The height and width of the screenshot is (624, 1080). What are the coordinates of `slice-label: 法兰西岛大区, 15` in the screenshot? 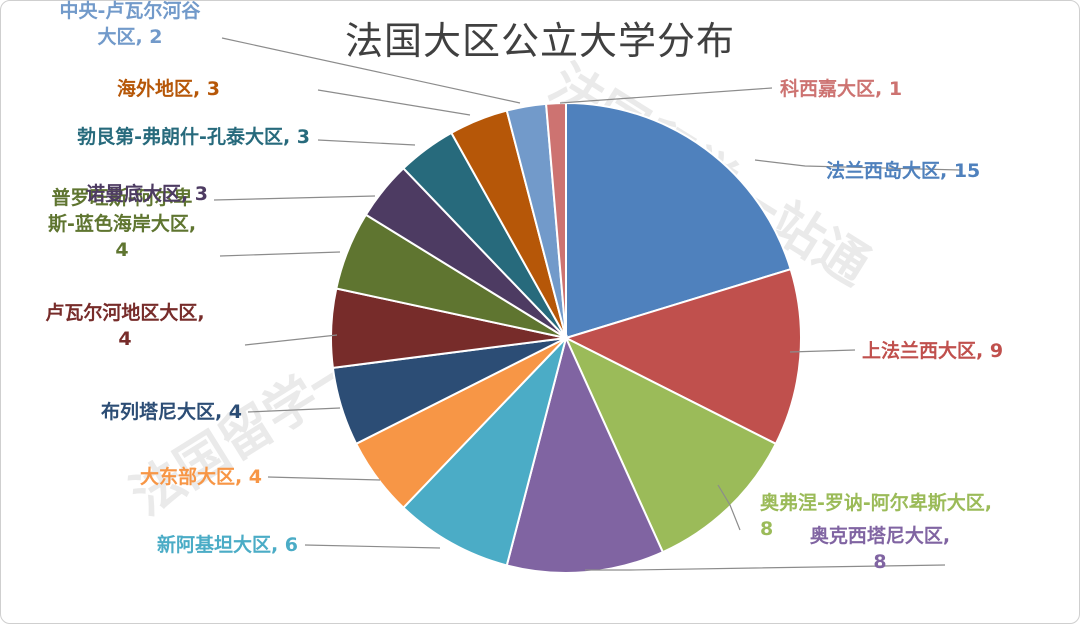 It's located at (903, 170).